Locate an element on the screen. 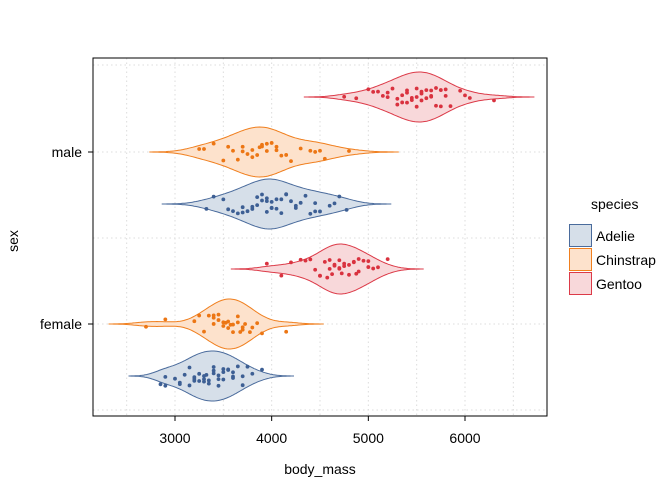 The image size is (672, 485). legend-label: Chinstrap is located at coordinates (626, 260).